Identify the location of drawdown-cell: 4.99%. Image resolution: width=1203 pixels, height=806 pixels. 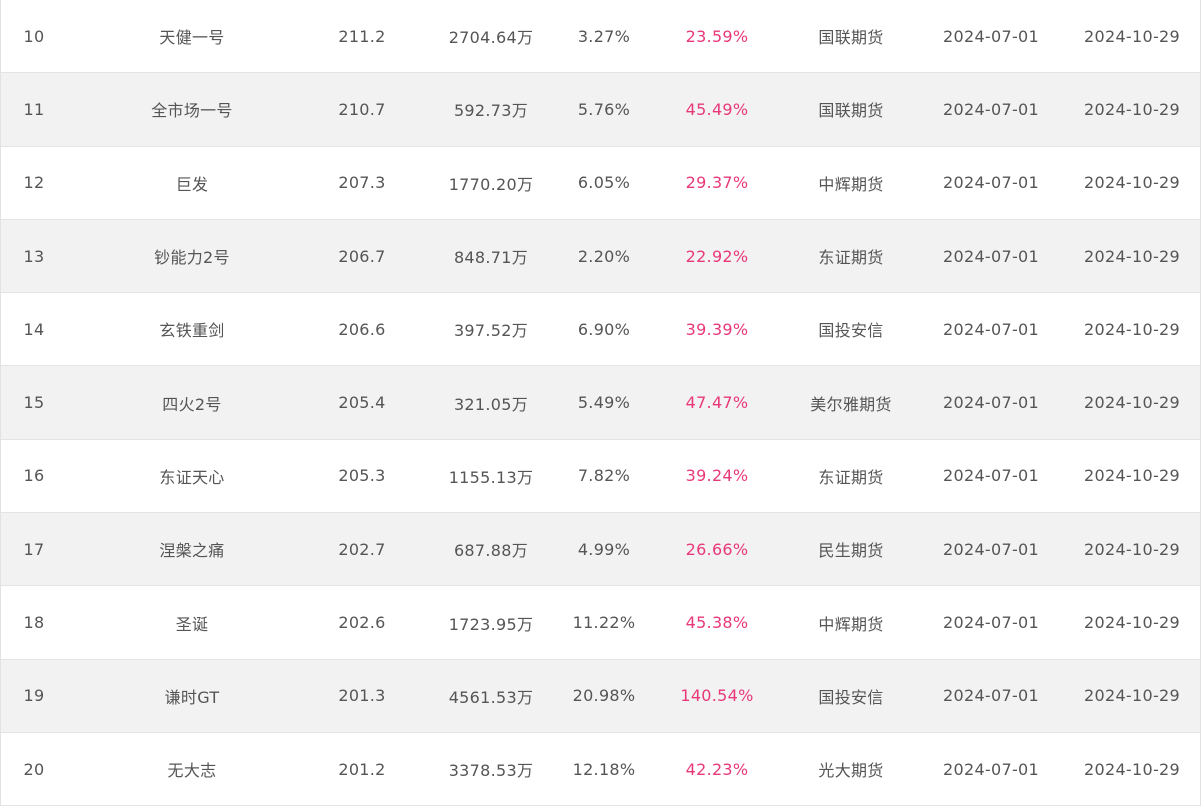
(604, 549).